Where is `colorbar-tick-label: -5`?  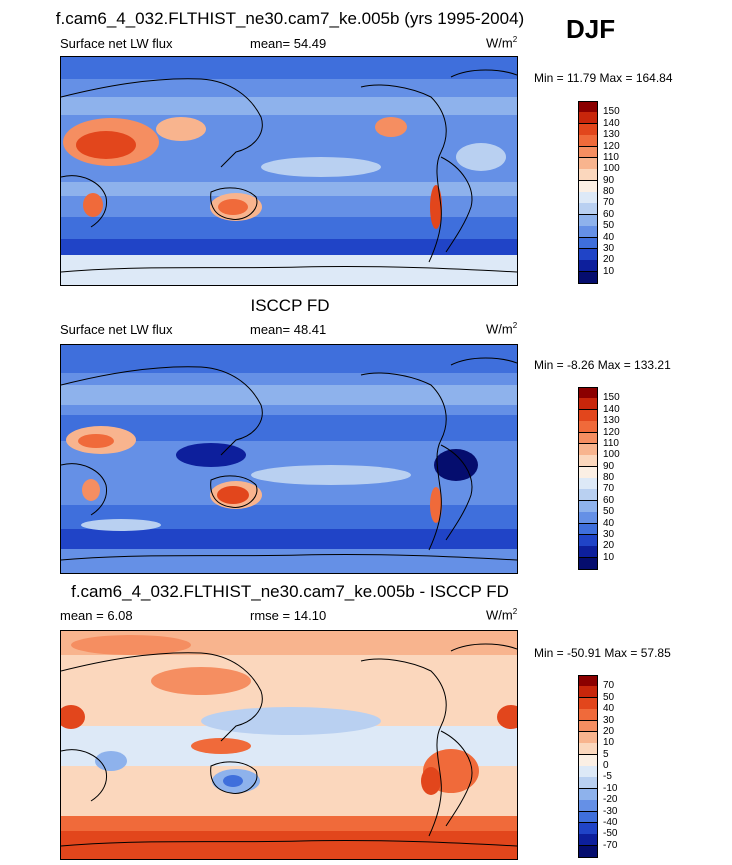
colorbar-tick-label: -5 is located at coordinates (607, 777).